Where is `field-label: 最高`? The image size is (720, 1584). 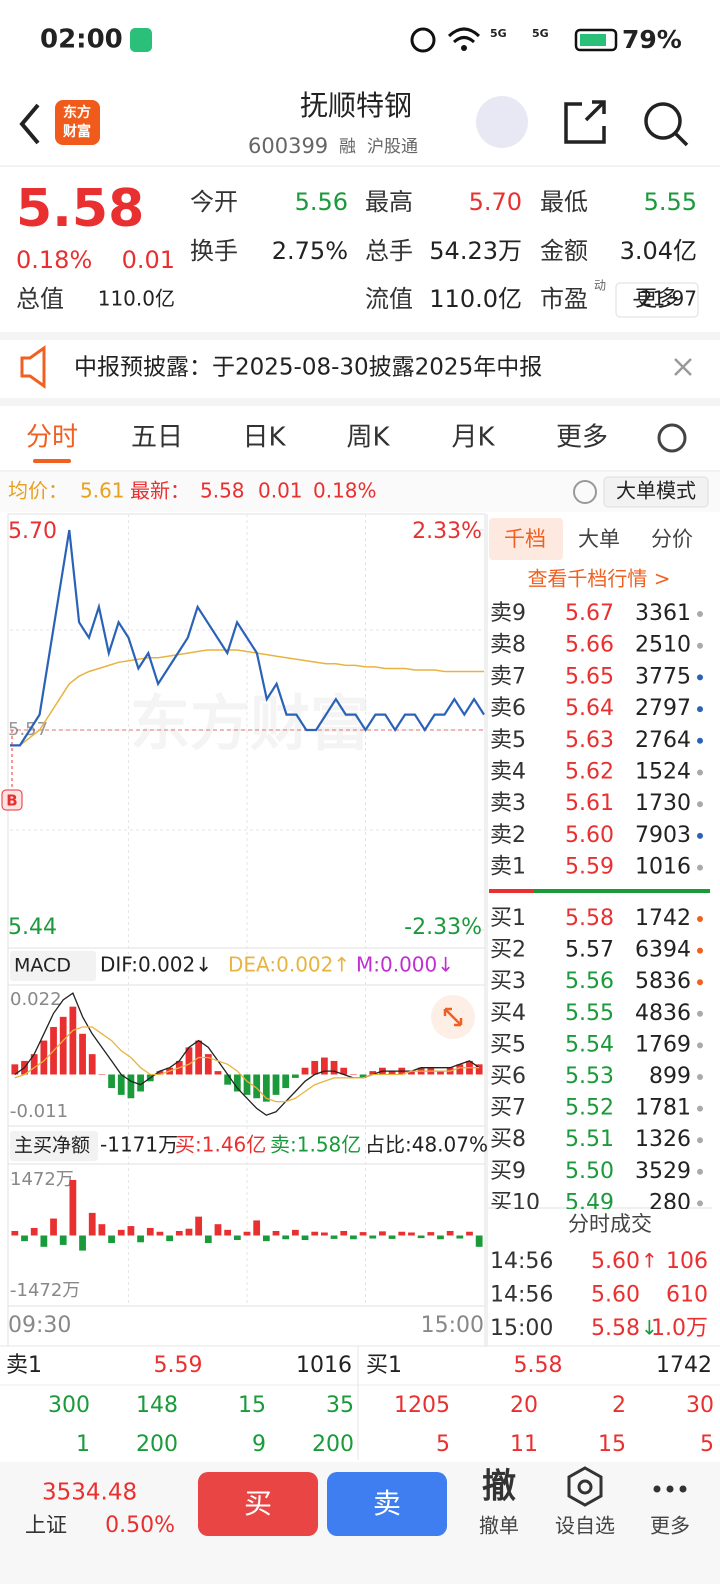 field-label: 最高 is located at coordinates (389, 202).